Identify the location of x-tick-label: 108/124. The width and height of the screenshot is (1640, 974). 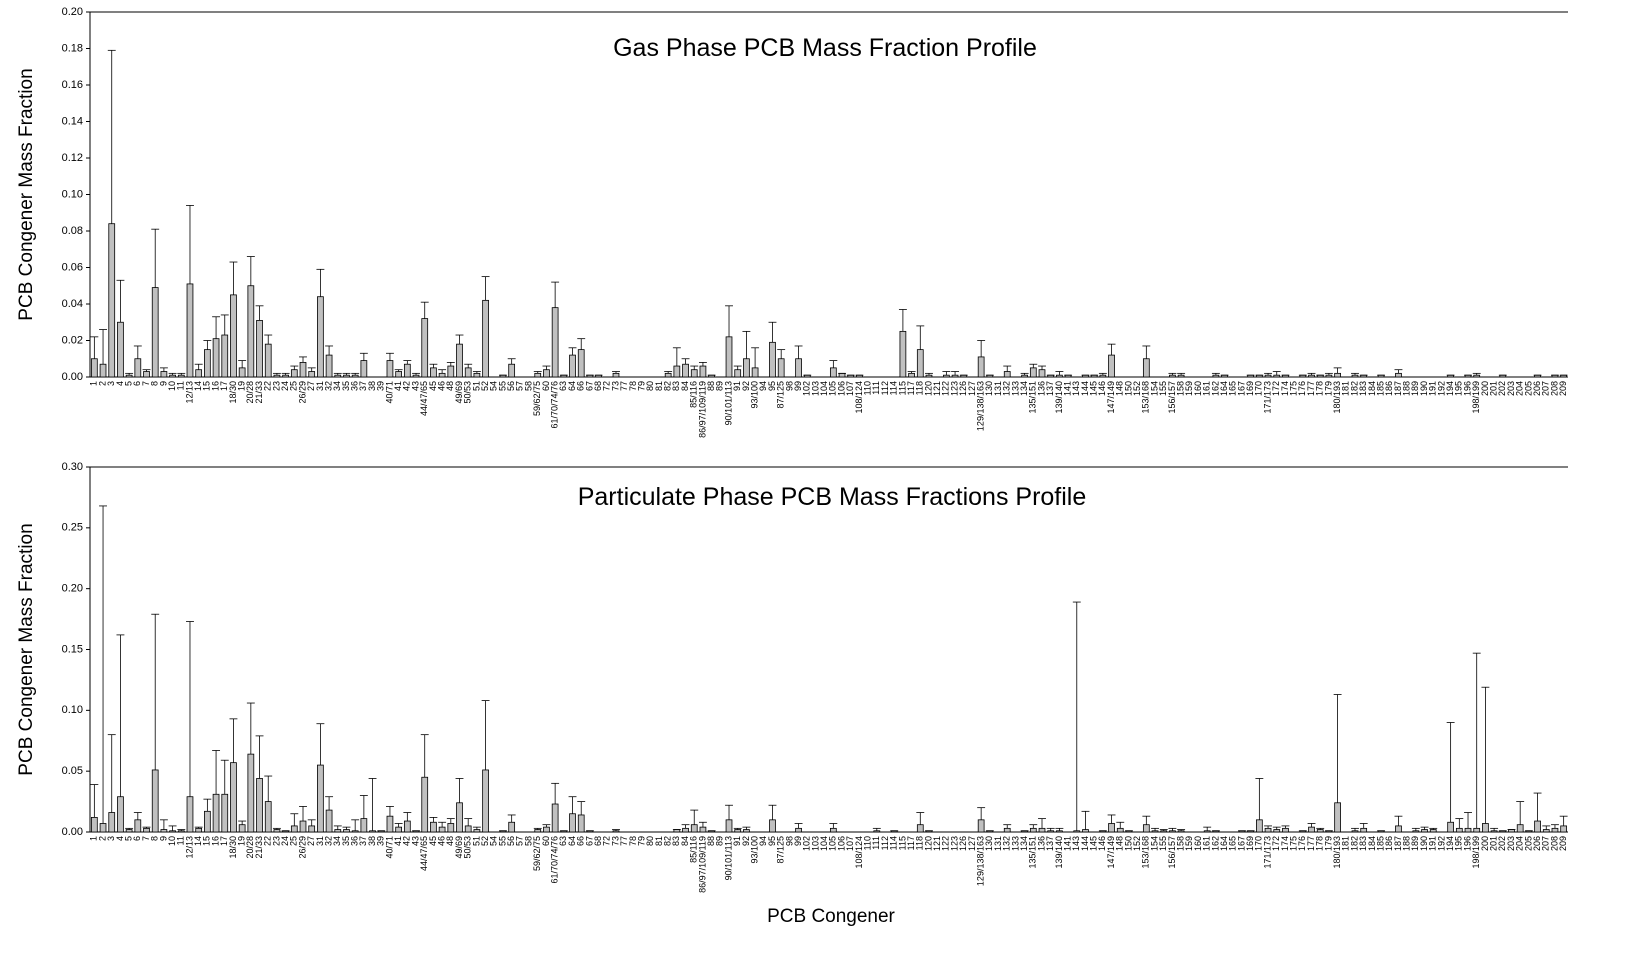
(859, 397).